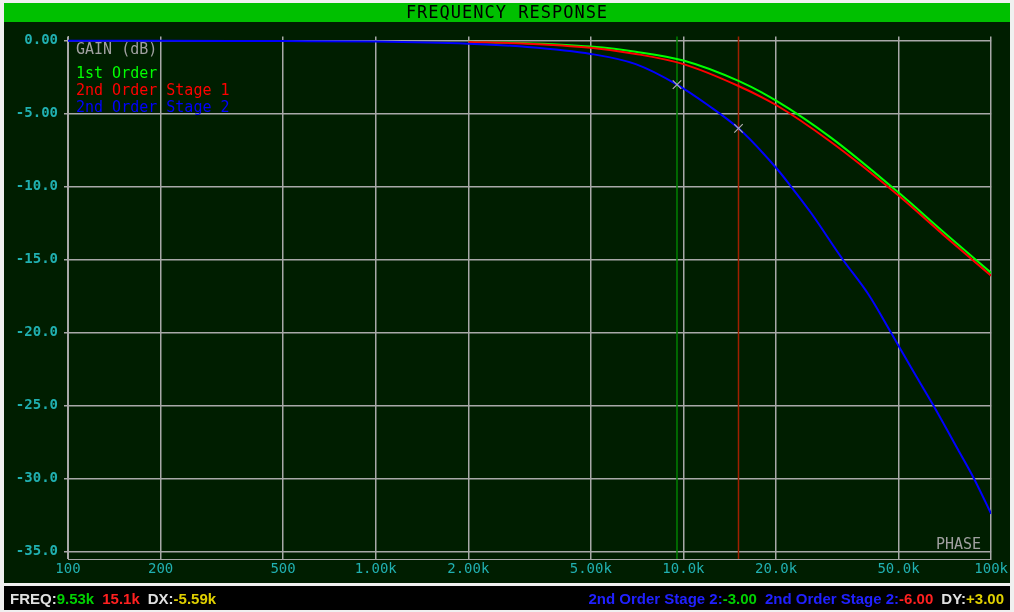 This screenshot has height=612, width=1014. What do you see at coordinates (117, 72) in the screenshot?
I see `text: 1st Order` at bounding box center [117, 72].